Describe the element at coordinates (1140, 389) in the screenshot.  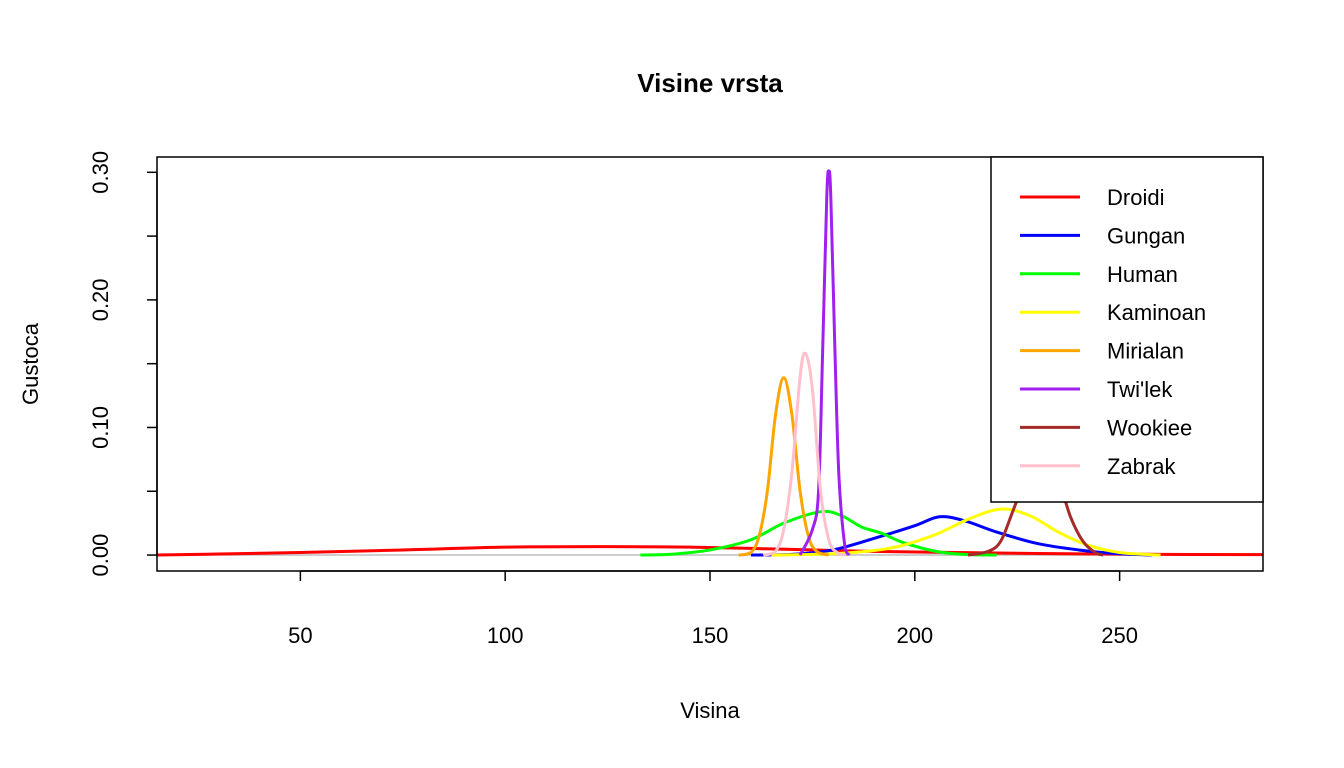
I see `legend-label: Twi'lek` at that location.